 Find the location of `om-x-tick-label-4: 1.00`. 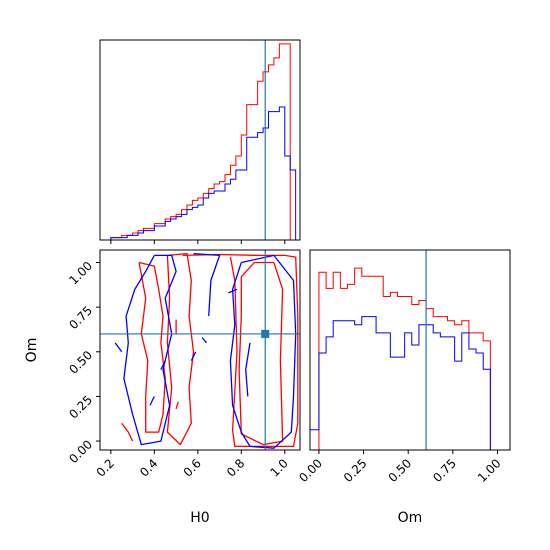

om-x-tick-label-4: 1.00 is located at coordinates (489, 470).